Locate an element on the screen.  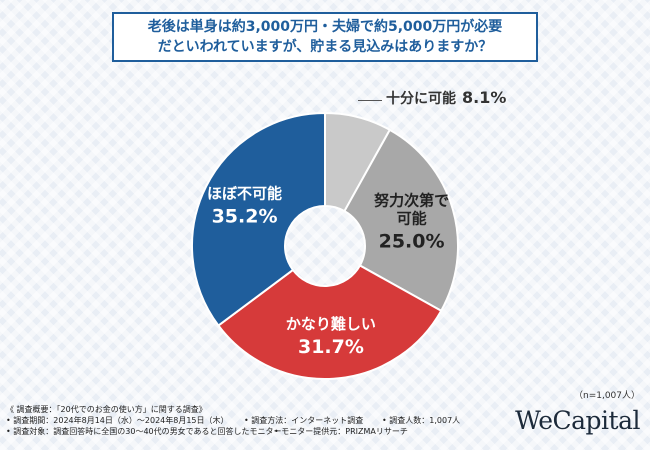
leader-line is located at coordinates (370, 100).